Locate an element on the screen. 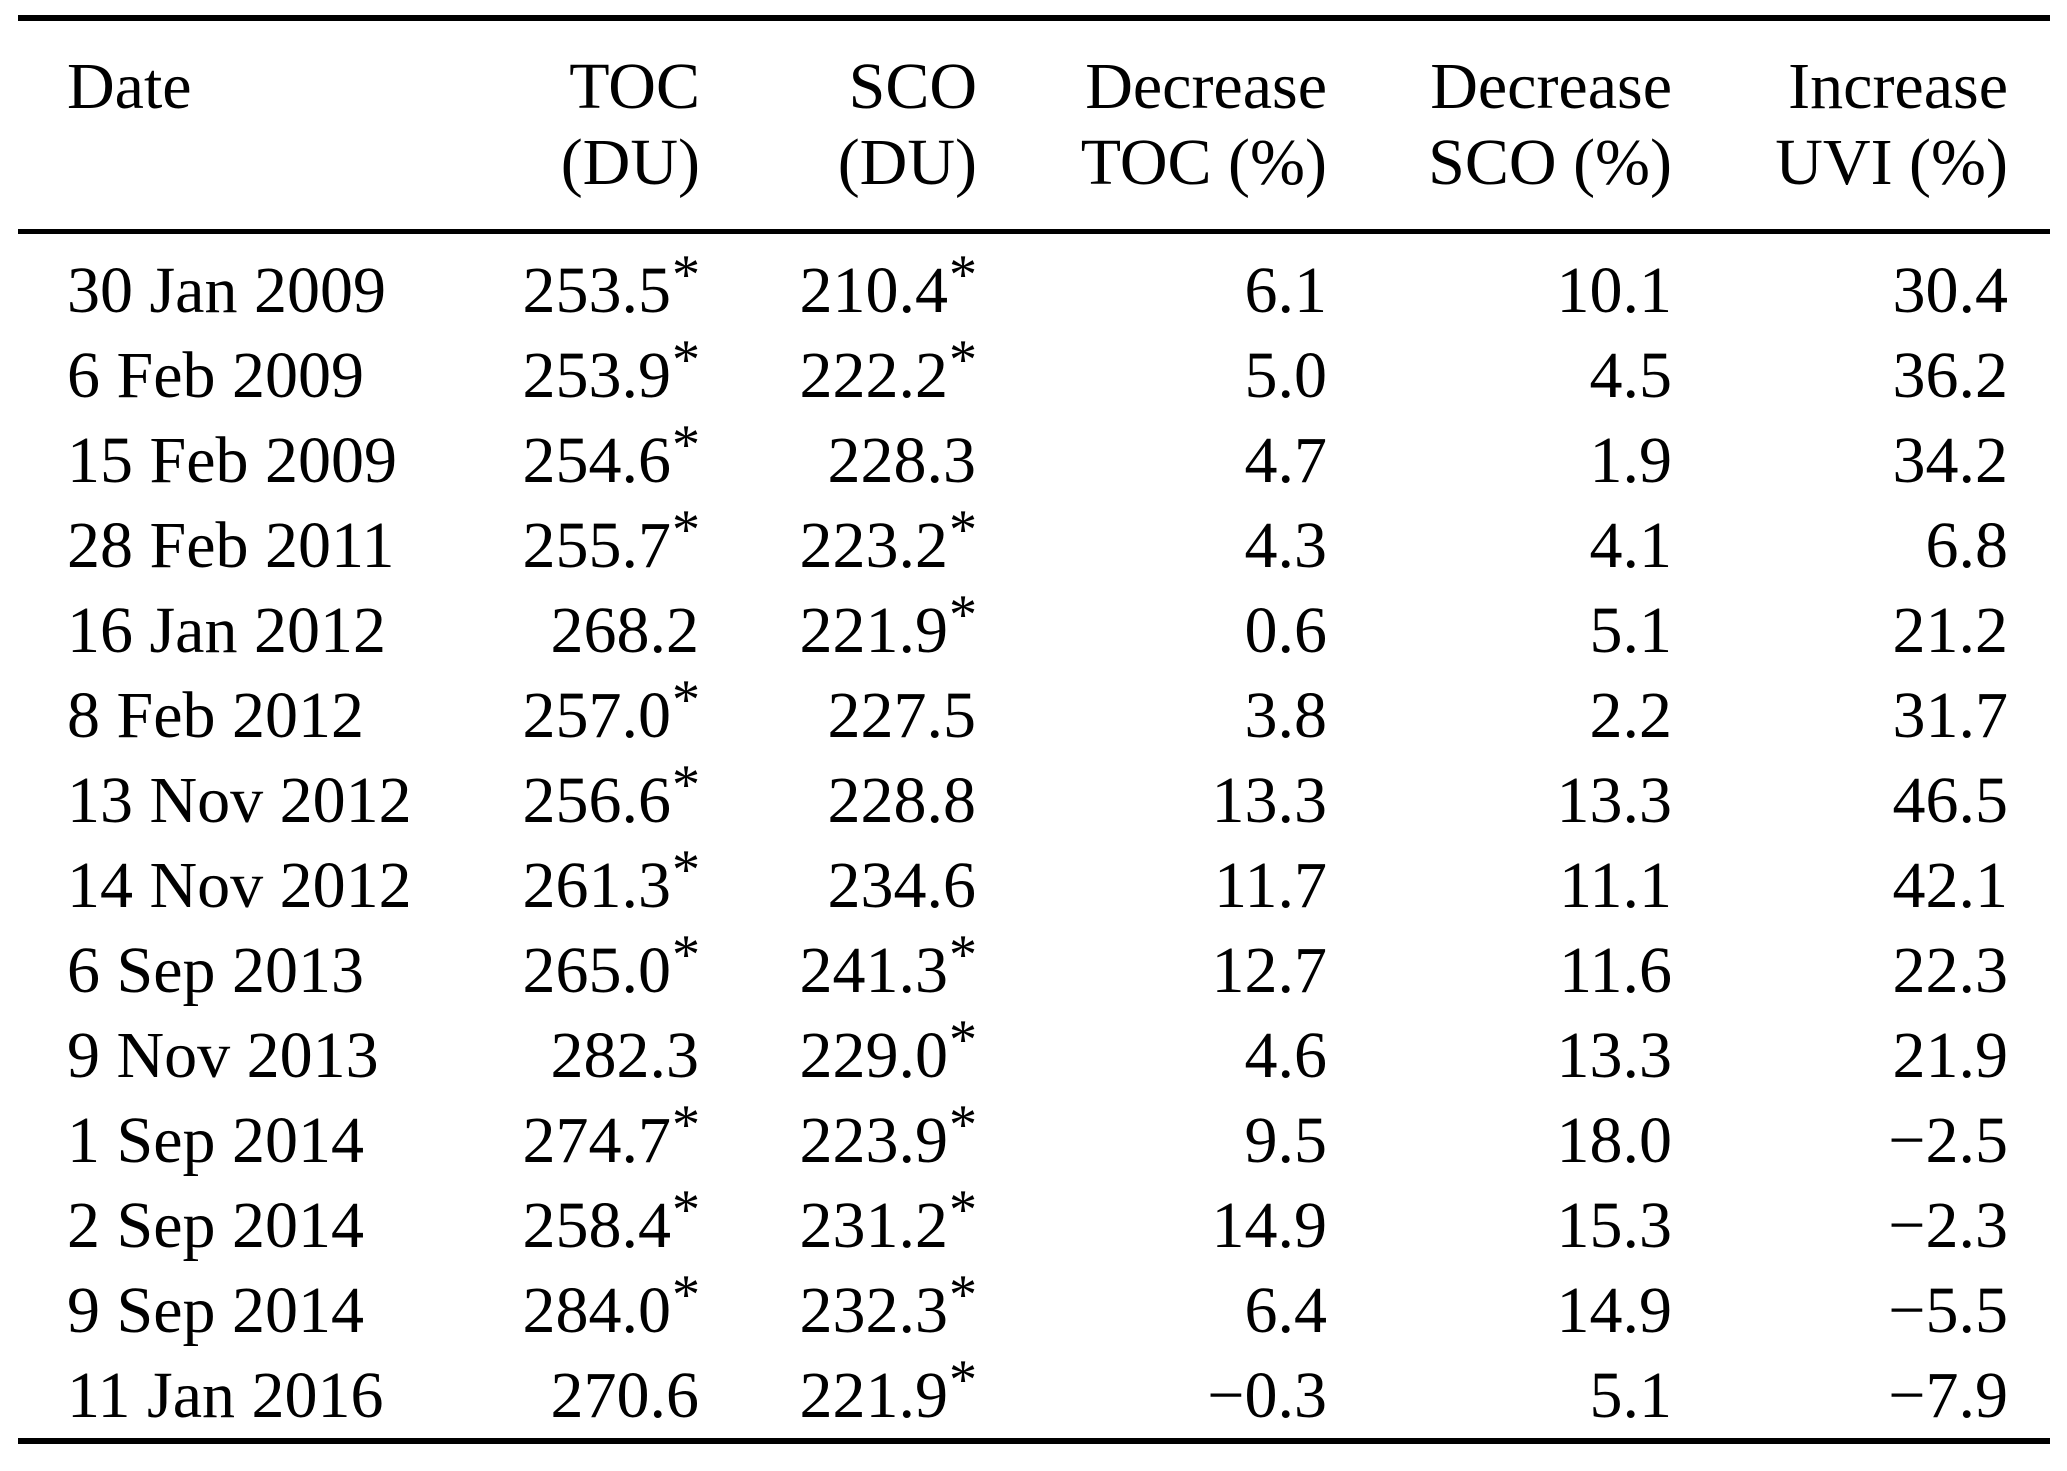 The height and width of the screenshot is (1471, 2067). col-header-decrease-toc: Decrease TOC (%) is located at coordinates (1152, 126).